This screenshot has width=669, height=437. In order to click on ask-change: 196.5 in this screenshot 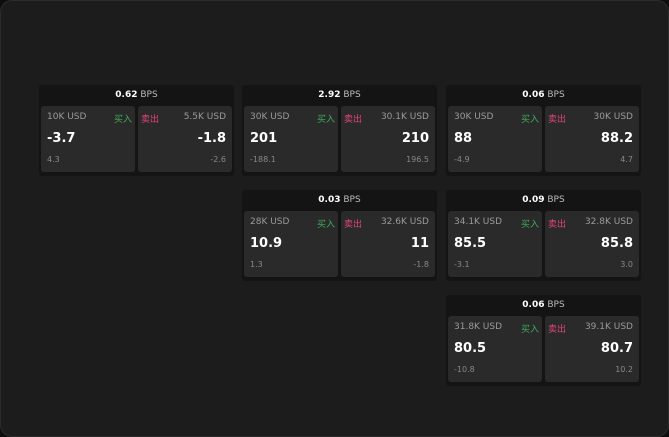, I will do `click(417, 159)`.